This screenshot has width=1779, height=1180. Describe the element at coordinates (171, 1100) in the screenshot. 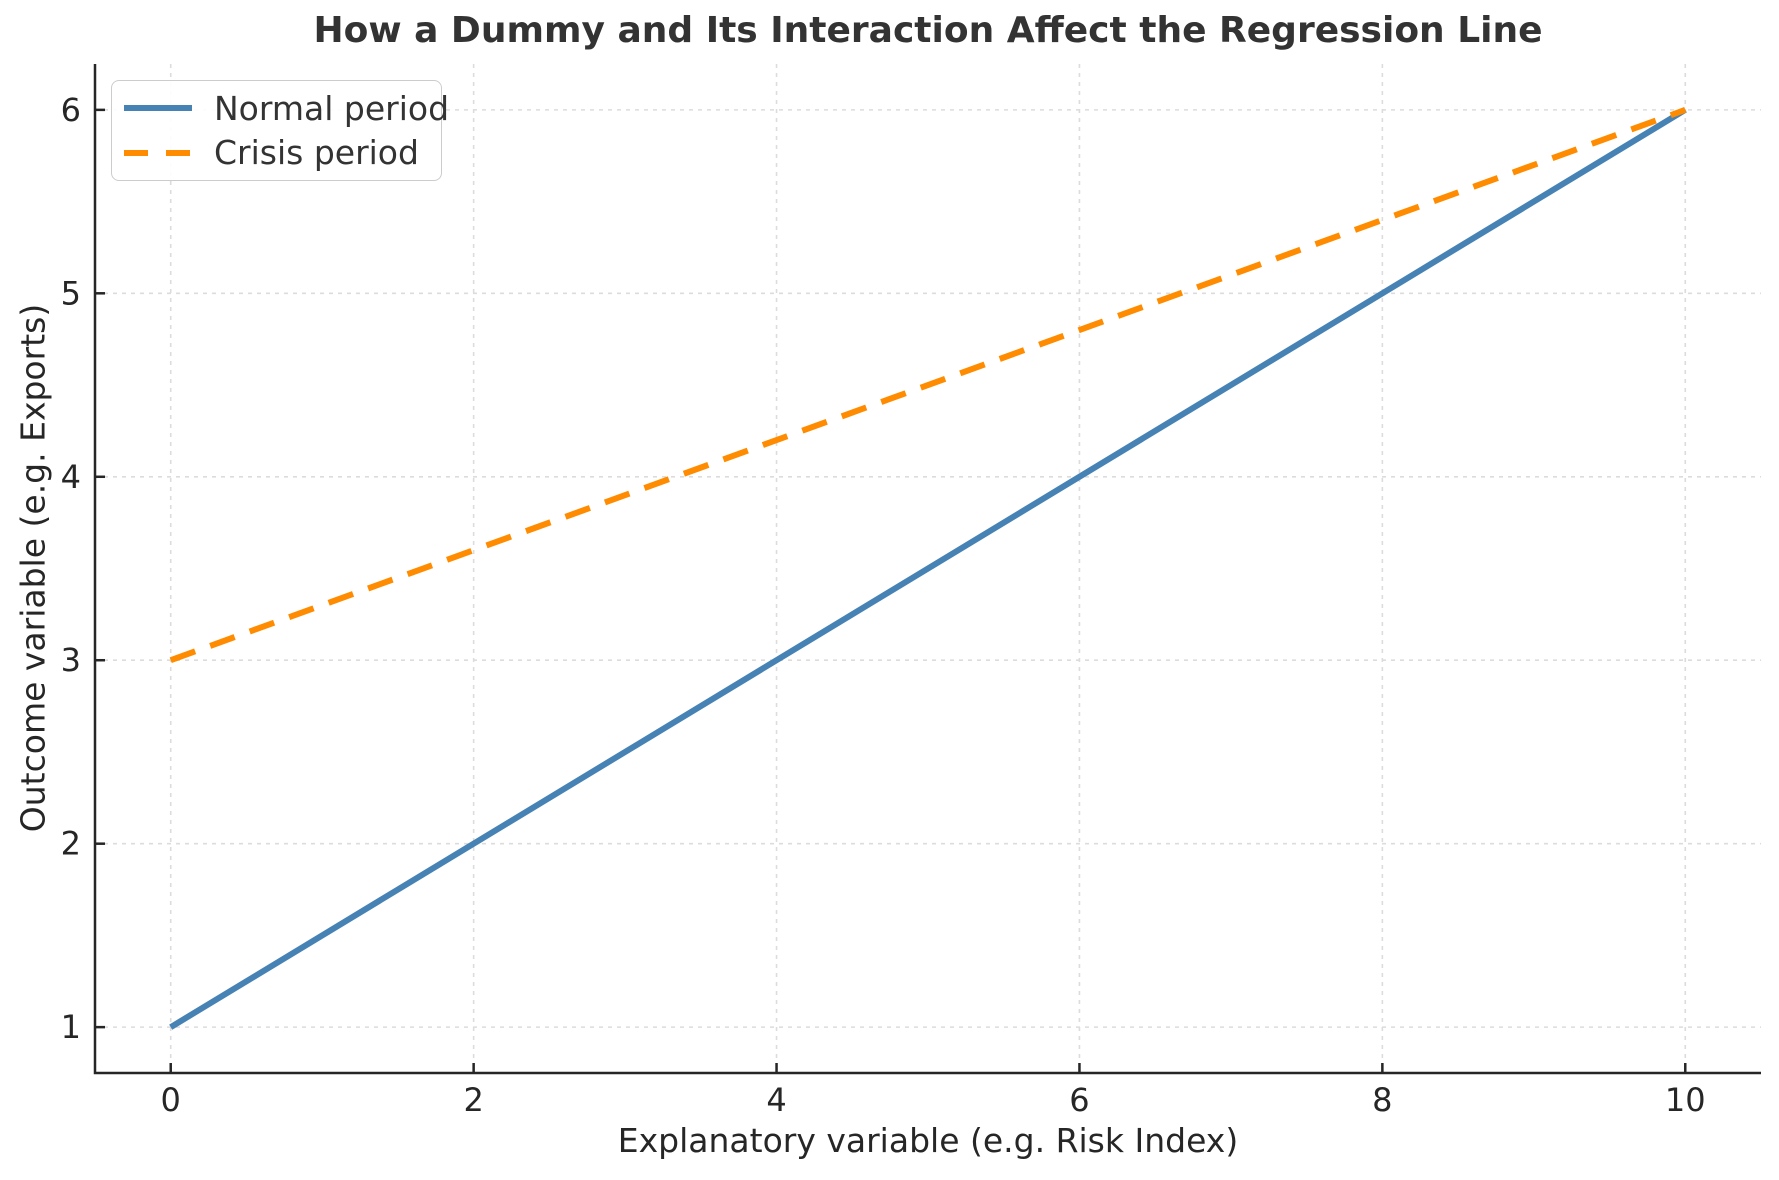

I see `x-tick-label: 0` at that location.